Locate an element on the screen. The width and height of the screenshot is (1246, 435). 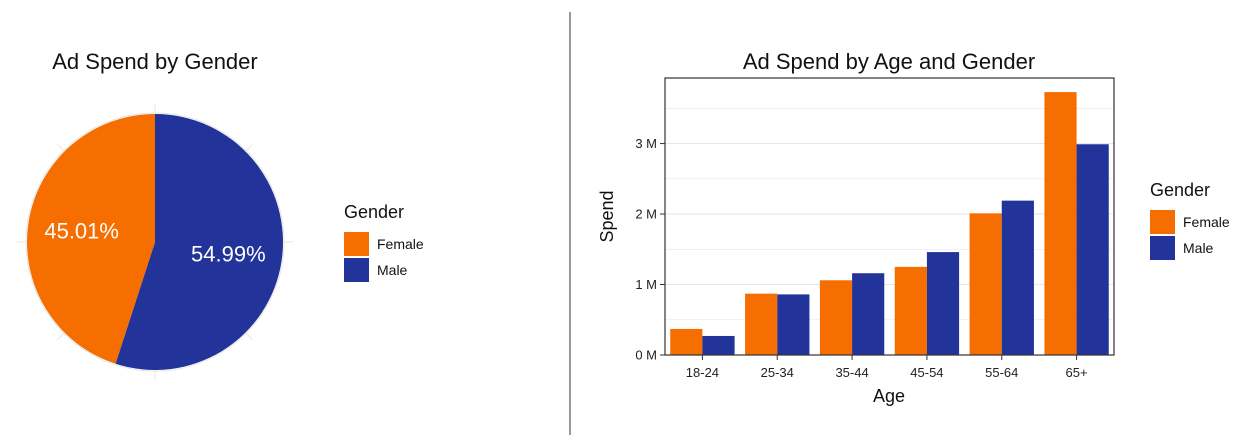
bar-y-tick-label: 1 M is located at coordinates (646, 284).